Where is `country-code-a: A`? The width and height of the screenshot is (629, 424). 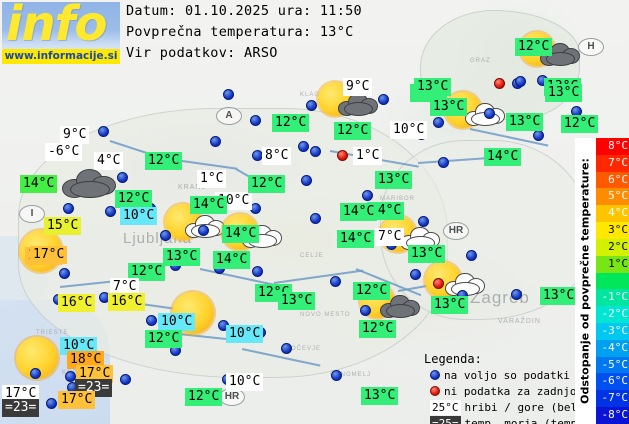
country-code-a: A is located at coordinates (229, 116).